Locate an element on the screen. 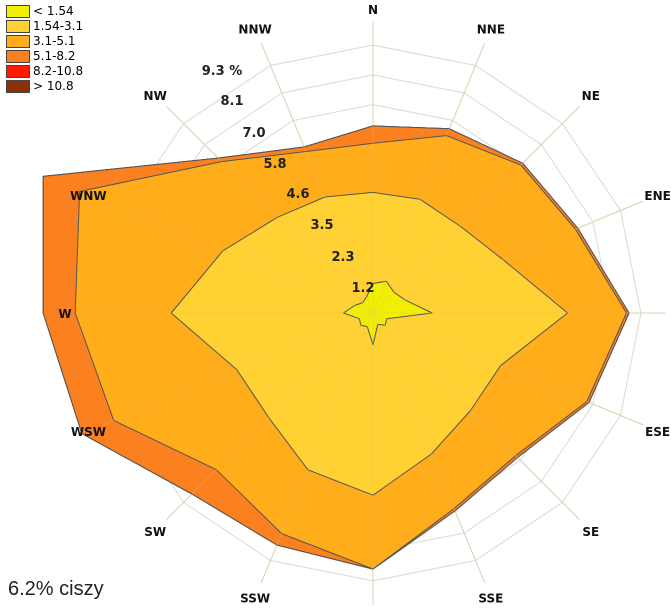 The width and height of the screenshot is (671, 610). legend-entry: < 1.54 is located at coordinates (44, 11).